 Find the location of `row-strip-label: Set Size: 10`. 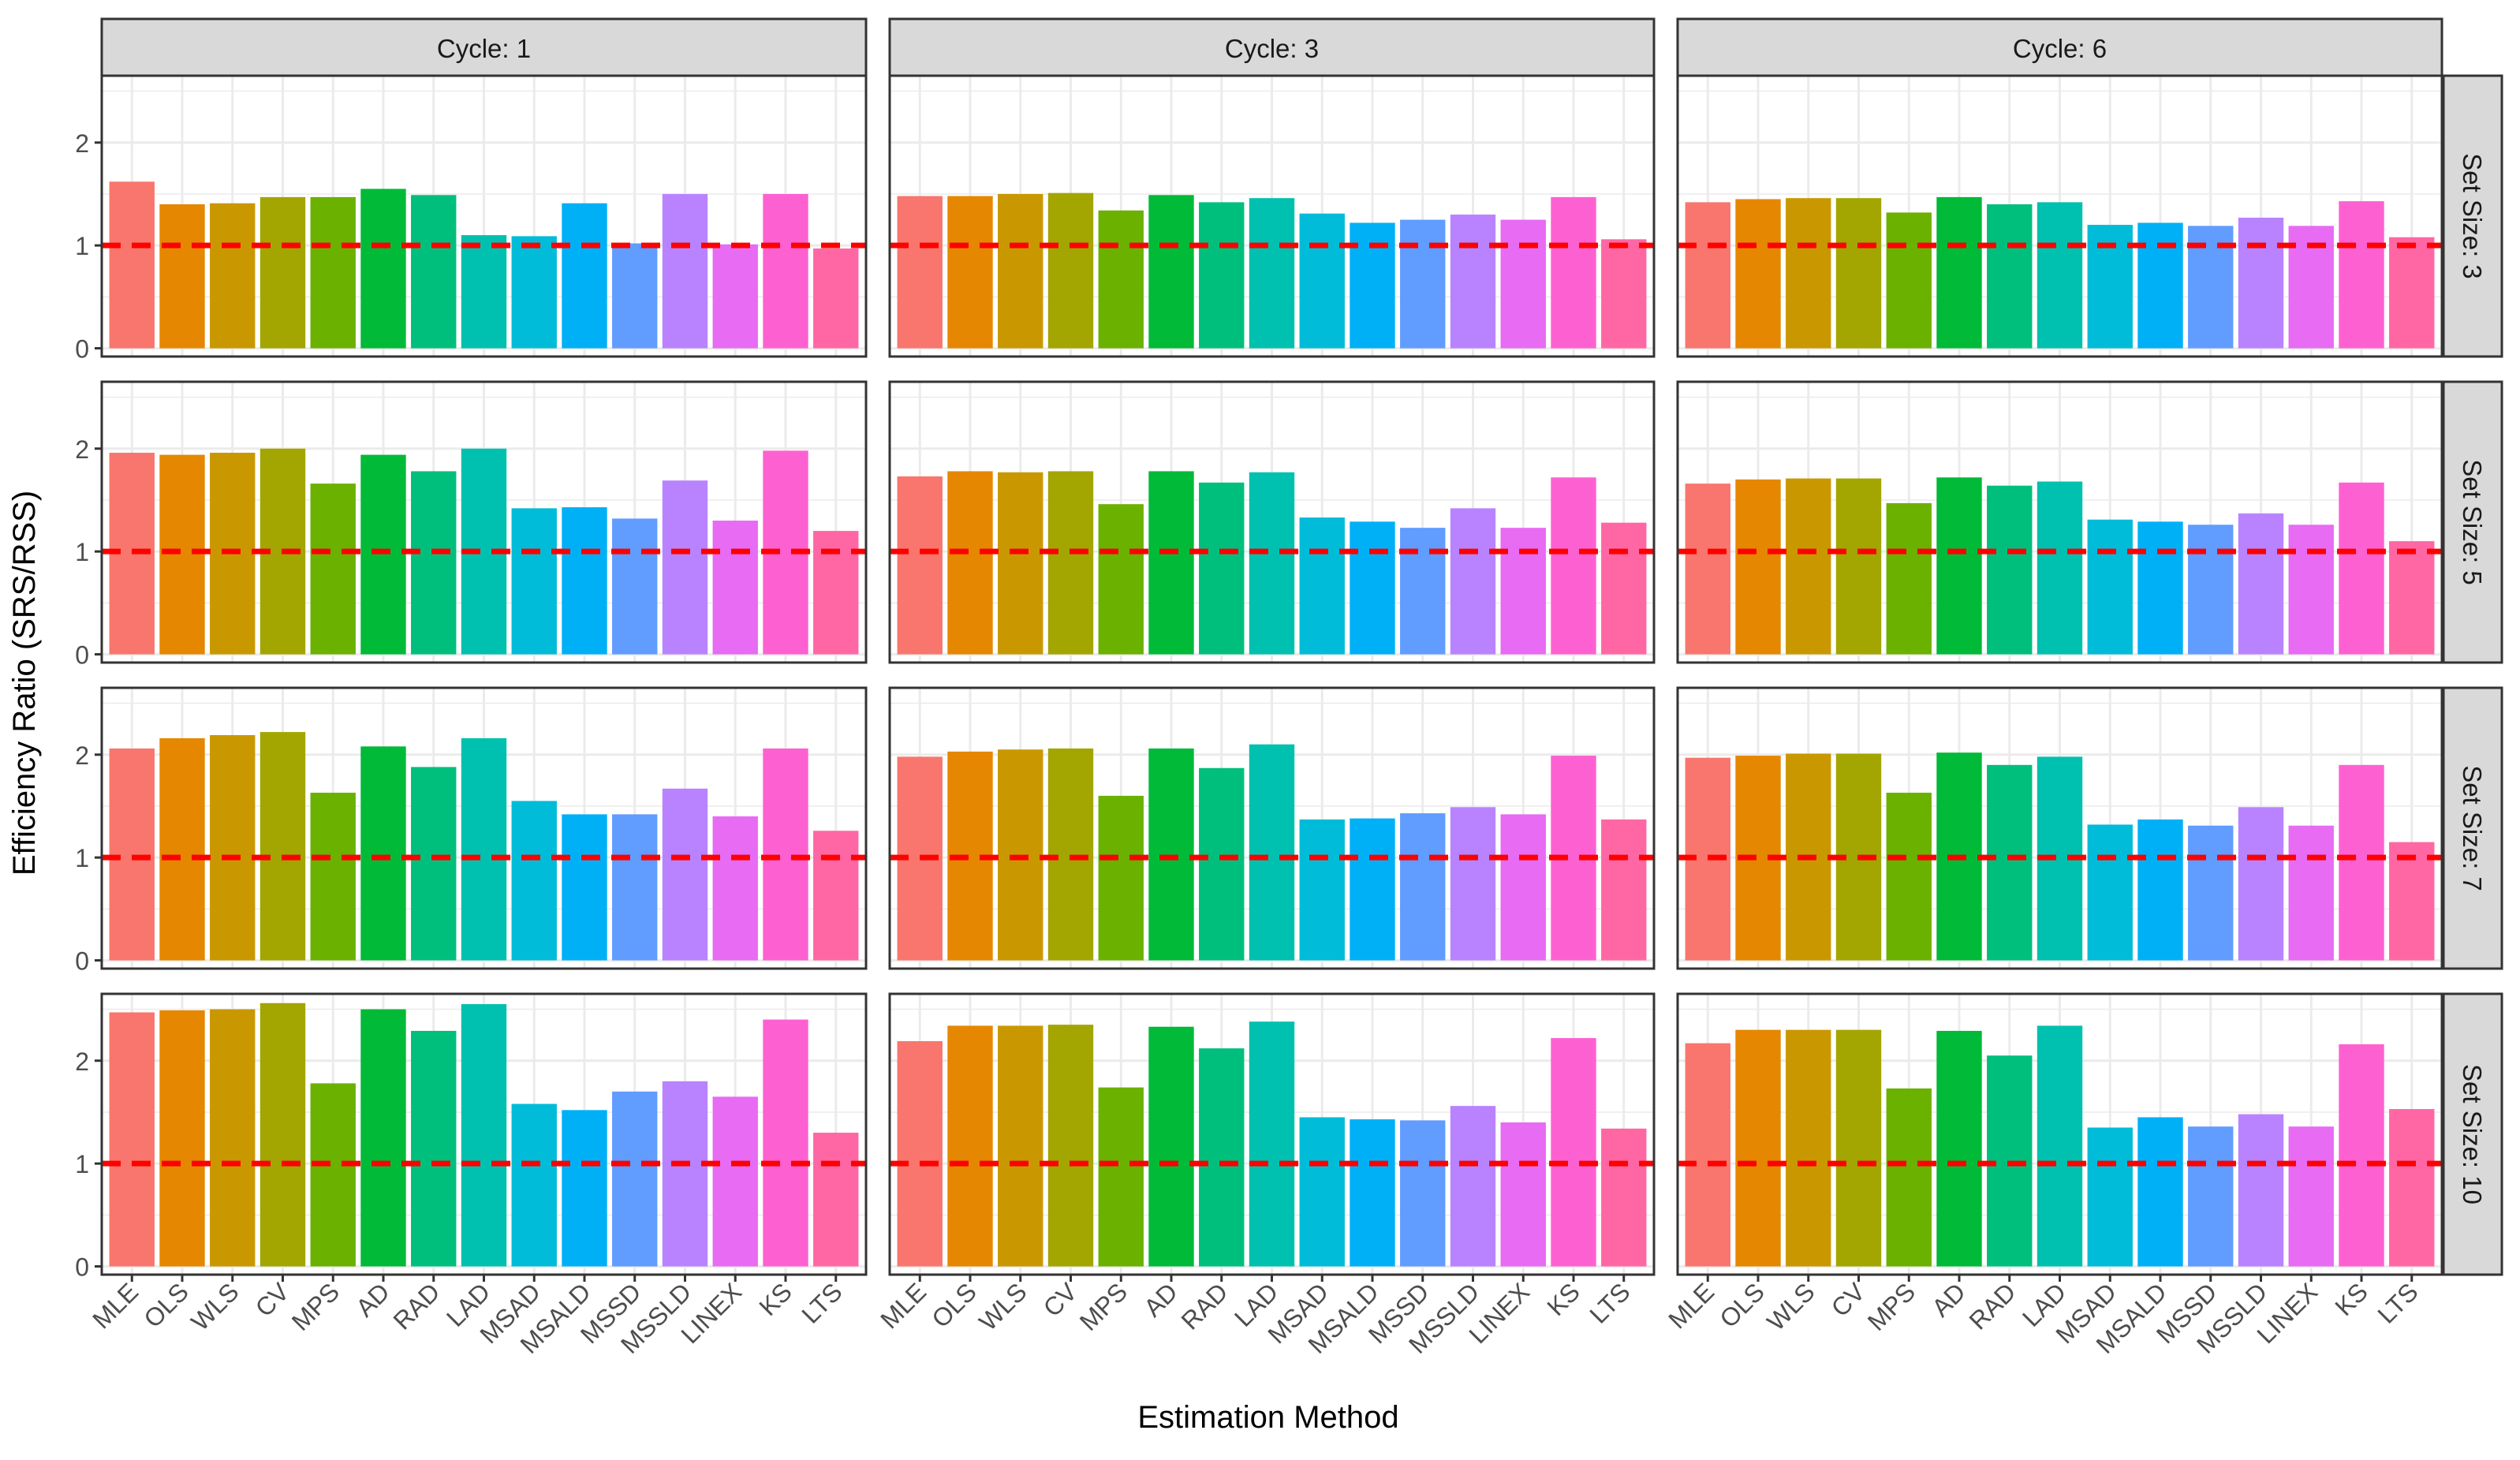

row-strip-label: Set Size: 10 is located at coordinates (2472, 1134).